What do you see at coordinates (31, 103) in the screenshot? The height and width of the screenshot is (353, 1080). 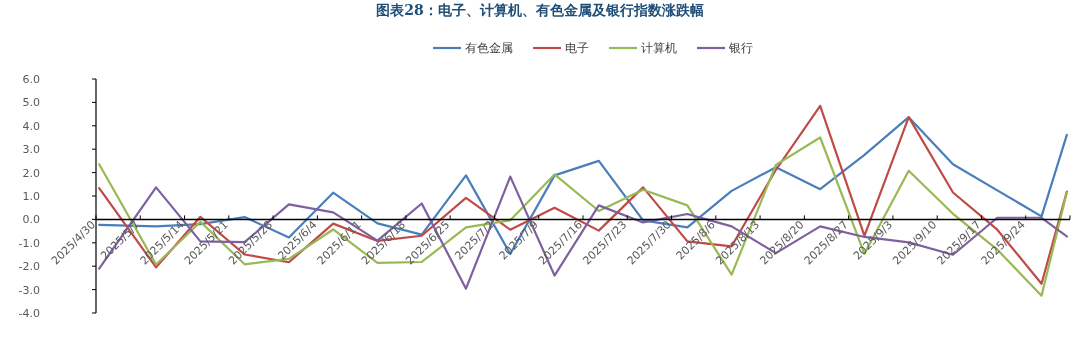 I see `y-tick-label: 5.0` at bounding box center [31, 103].